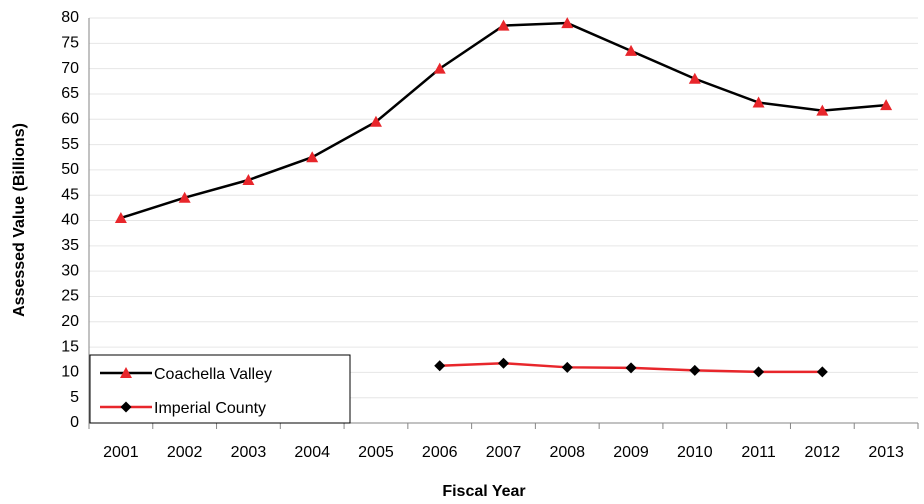  Describe the element at coordinates (19, 220) in the screenshot. I see `y-axis-label: Assessed Value (Billions)` at that location.